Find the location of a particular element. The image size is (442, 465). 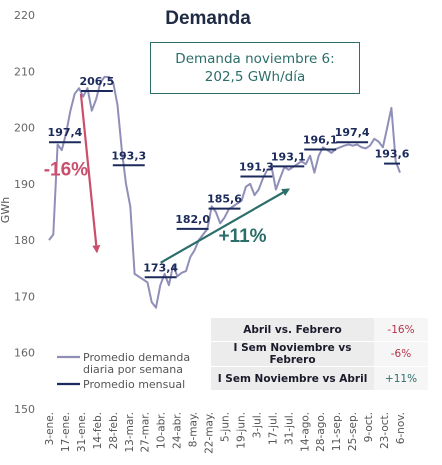

x-tick-label: 9-oct. is located at coordinates (369, 427).